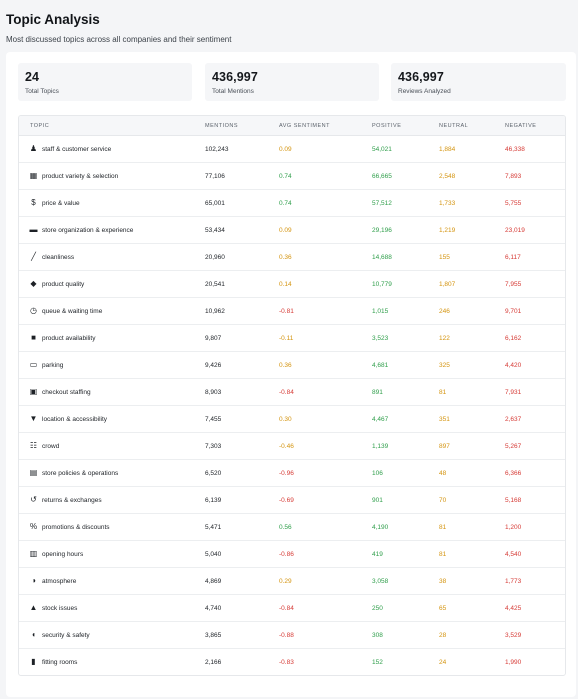 This screenshot has height=699, width=578. I want to click on table-row: ▮ fitting rooms 2,166 -0.83 152 24 1,990, so click(292, 662).